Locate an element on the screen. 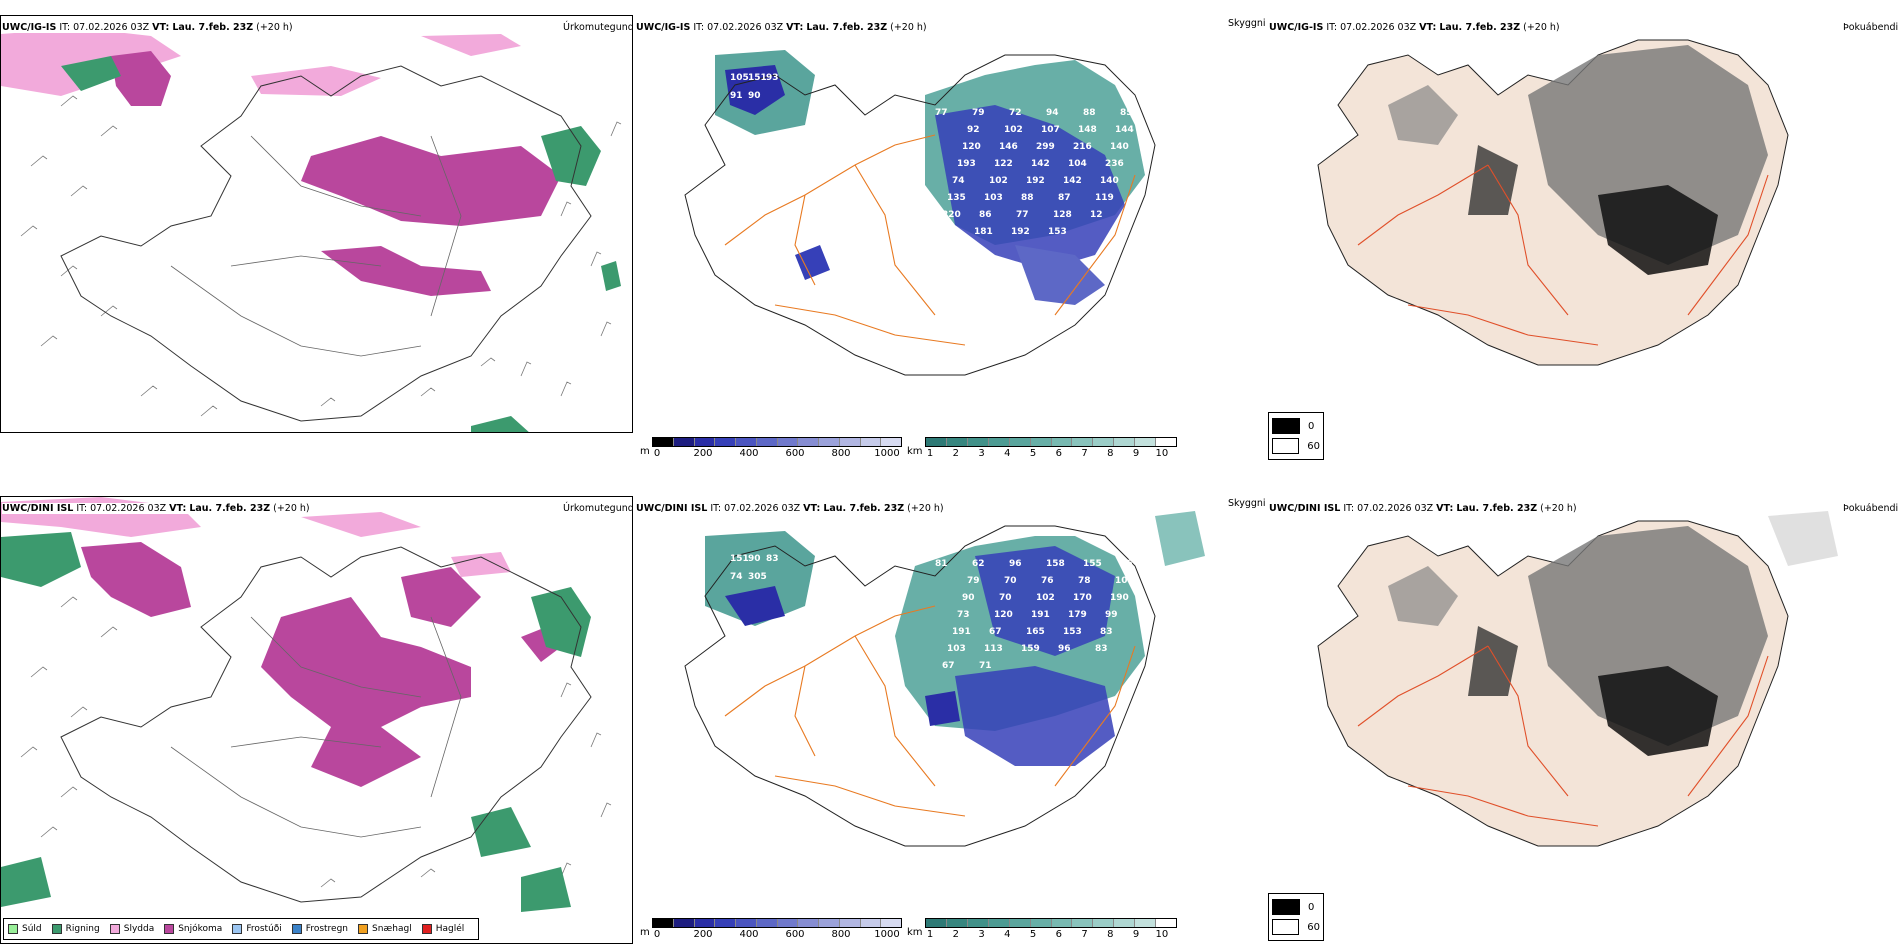 This screenshot has height=950, width=1900. colorbar-tick: 800 is located at coordinates (841, 934).